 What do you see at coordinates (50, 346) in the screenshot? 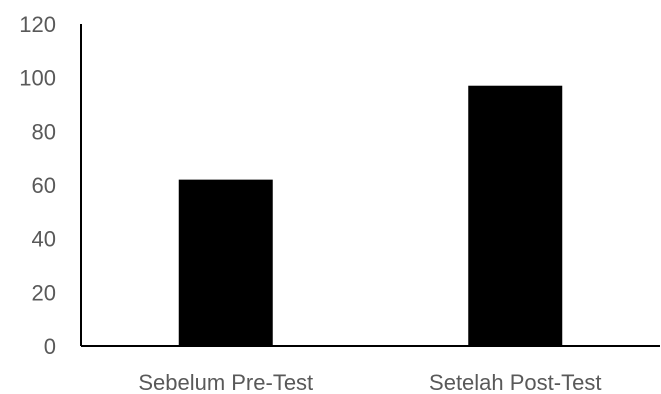
I see `y-tick-label: 0` at bounding box center [50, 346].